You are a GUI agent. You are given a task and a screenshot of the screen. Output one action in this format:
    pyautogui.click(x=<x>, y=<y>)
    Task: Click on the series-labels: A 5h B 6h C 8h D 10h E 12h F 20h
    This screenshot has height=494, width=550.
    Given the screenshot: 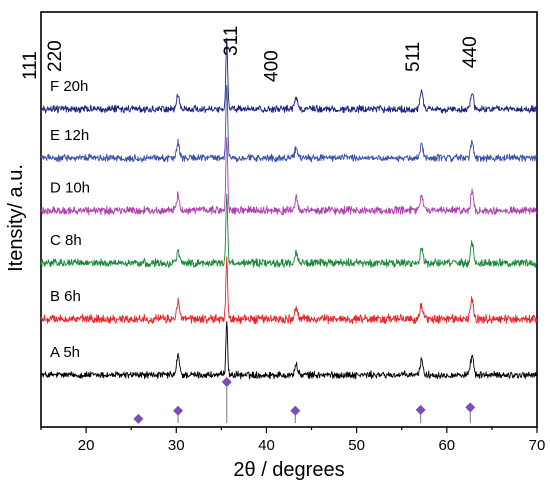 What is the action you would take?
    pyautogui.click(x=70, y=219)
    